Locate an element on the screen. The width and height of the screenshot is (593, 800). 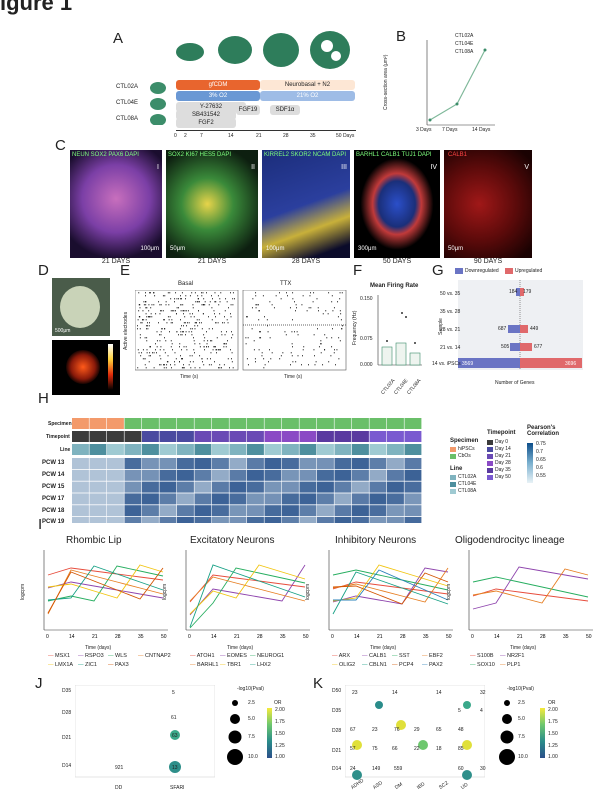
c3-day: 28 DAYS is located at coordinates (306, 261).